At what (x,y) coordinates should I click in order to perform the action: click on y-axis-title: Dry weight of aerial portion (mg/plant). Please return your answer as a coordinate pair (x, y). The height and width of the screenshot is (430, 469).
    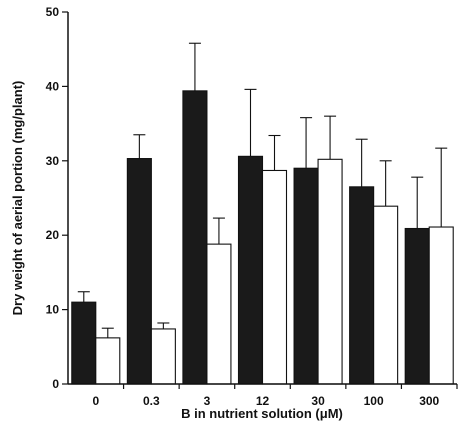
    Looking at the image, I should click on (17, 198).